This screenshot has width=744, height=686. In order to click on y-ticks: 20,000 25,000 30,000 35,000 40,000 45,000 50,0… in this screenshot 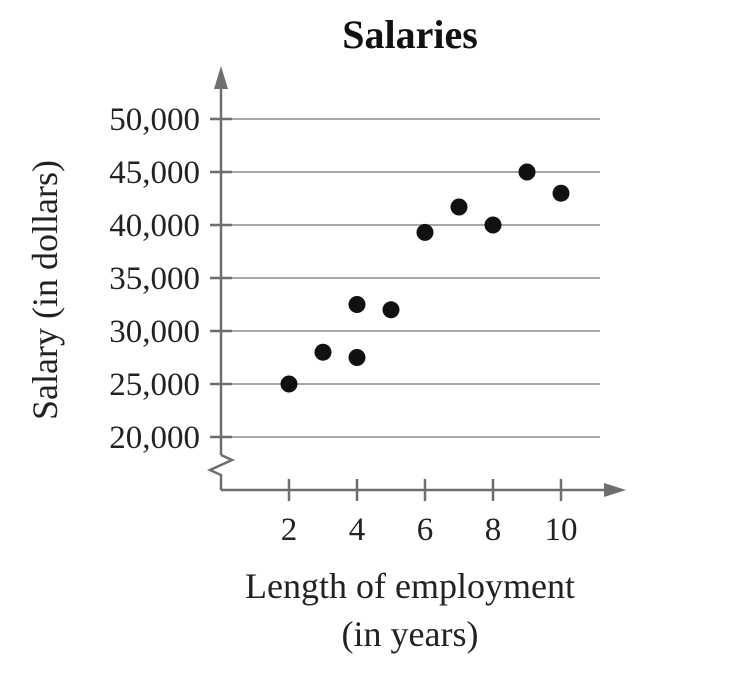, I will do `click(170, 279)`.